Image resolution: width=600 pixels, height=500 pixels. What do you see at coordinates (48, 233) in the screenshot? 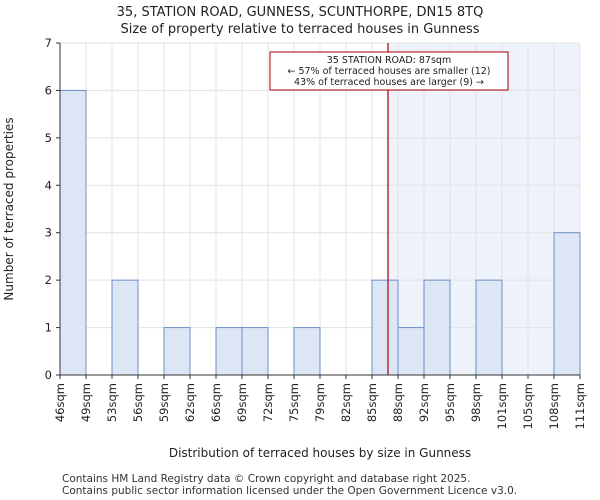
I see `y-tick-label-3: 3` at bounding box center [48, 233].